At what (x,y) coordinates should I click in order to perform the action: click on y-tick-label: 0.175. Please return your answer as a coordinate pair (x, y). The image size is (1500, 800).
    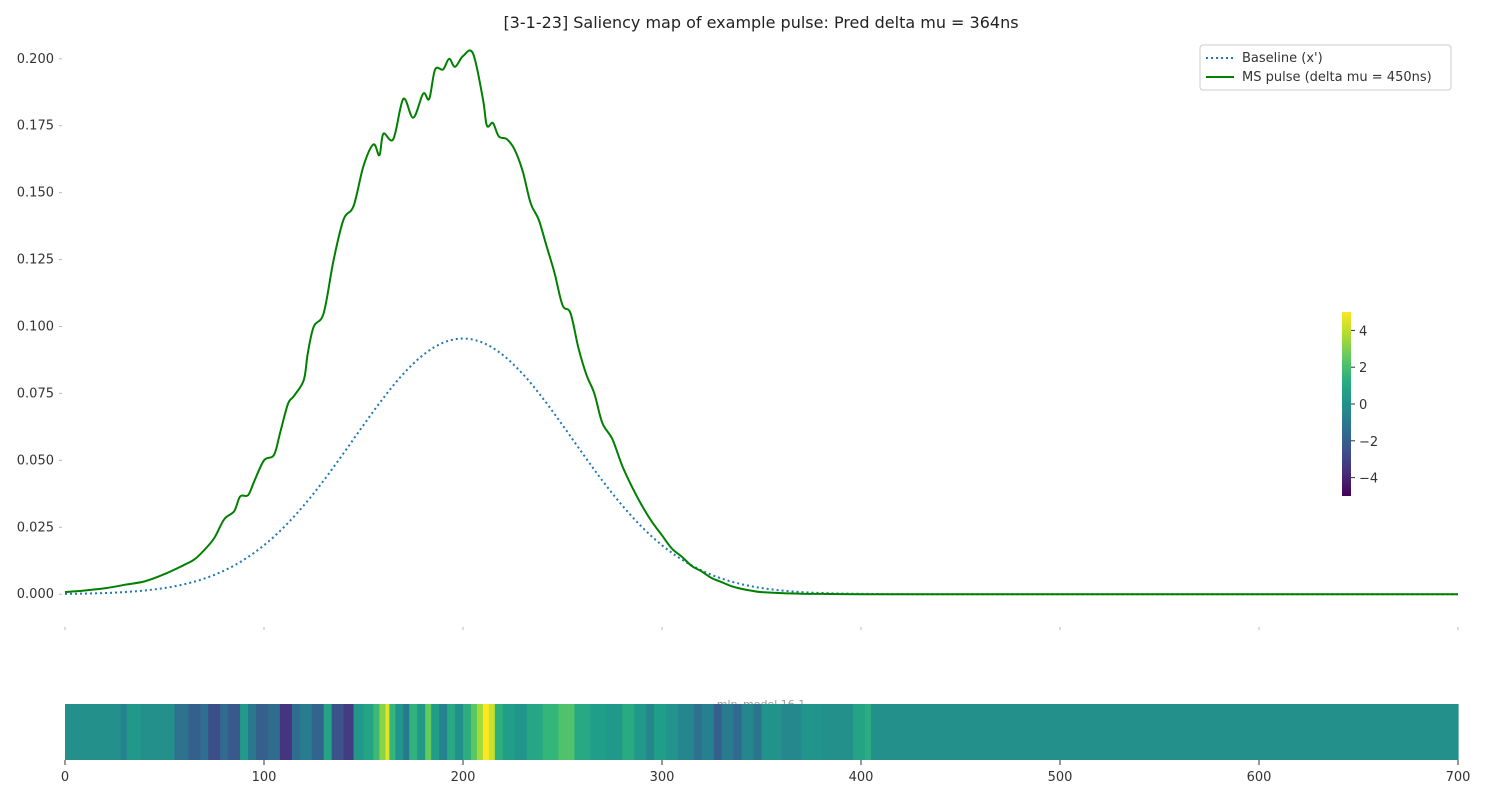
    Looking at the image, I should click on (35, 126).